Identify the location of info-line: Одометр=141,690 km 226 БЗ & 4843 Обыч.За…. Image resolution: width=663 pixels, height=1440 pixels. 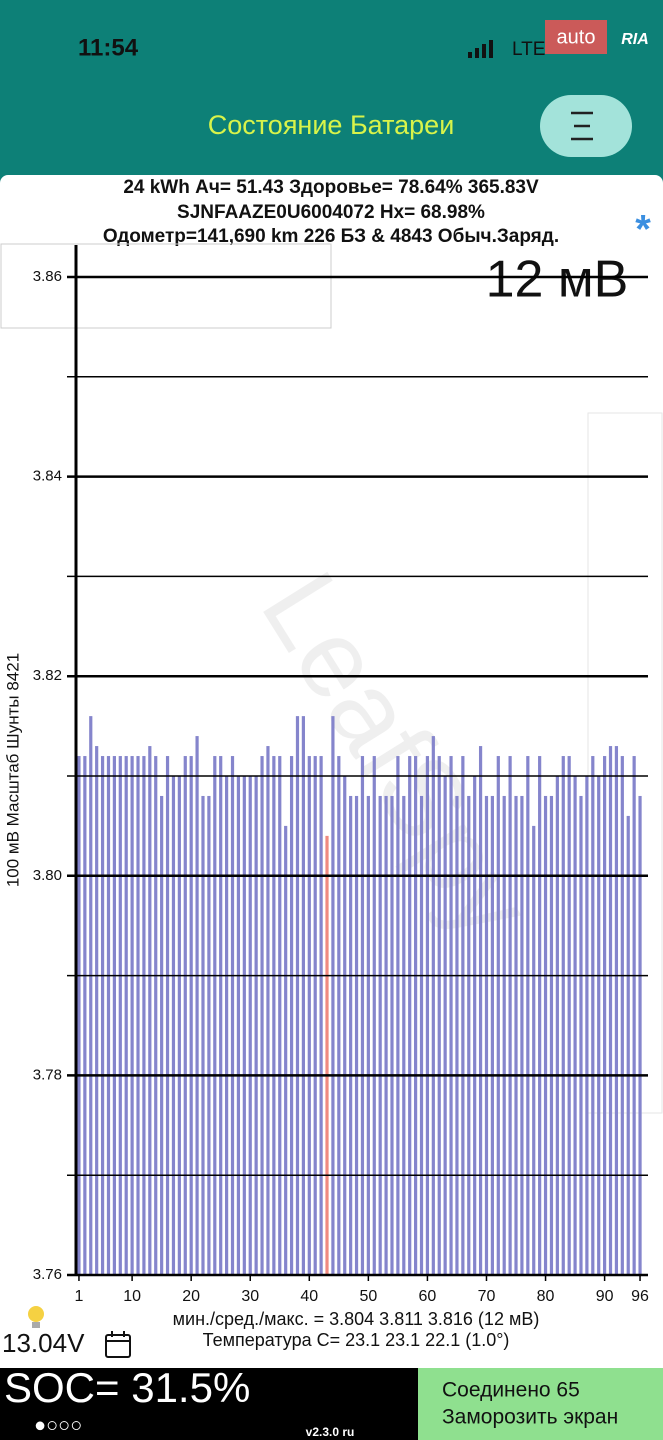
(331, 236).